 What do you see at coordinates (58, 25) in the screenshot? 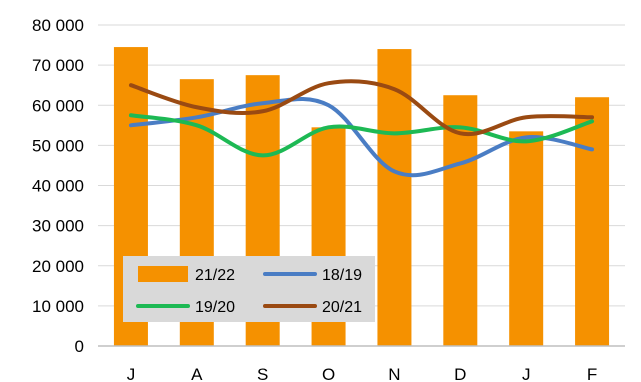
I see `y-tick-label: 80 000` at bounding box center [58, 25].